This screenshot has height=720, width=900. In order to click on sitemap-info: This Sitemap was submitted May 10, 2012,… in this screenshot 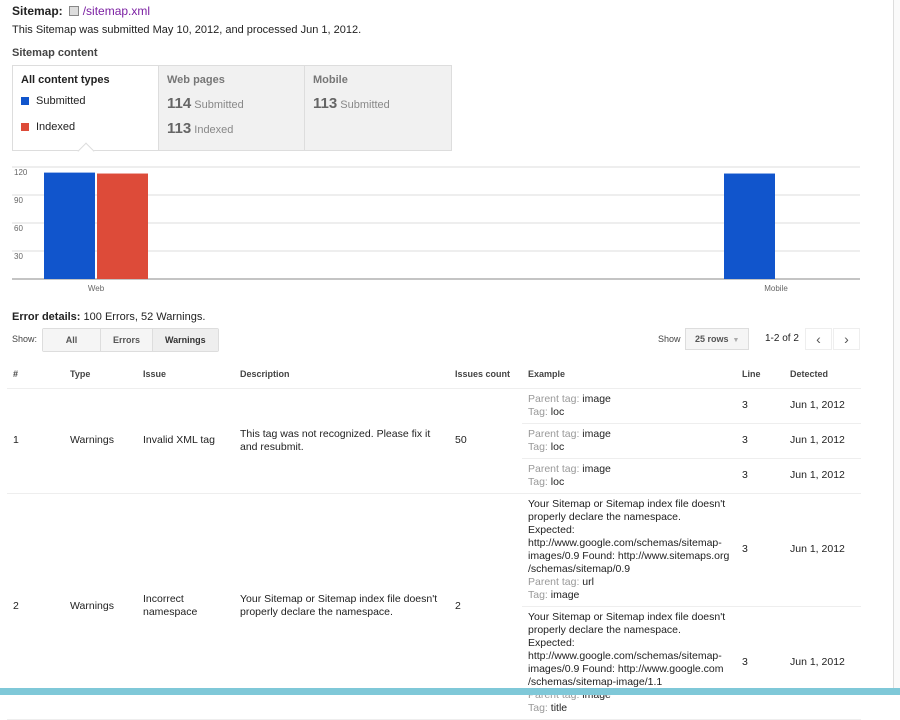, I will do `click(187, 30)`.